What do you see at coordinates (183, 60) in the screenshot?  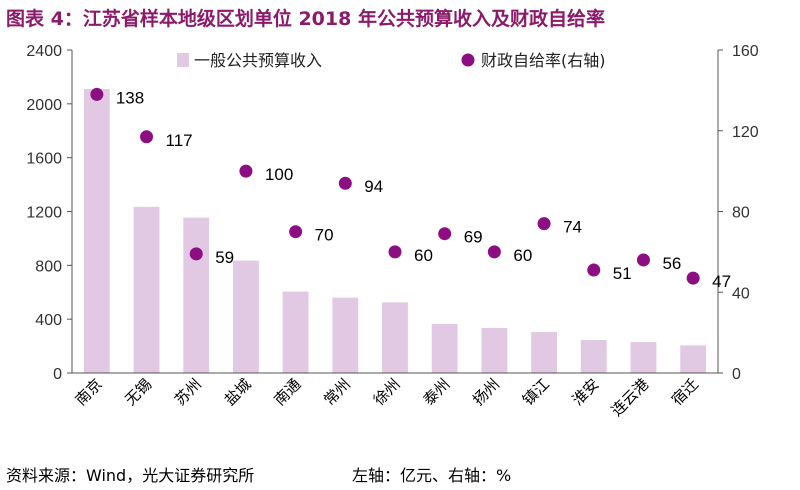 I see `legend-swatch-bar` at bounding box center [183, 60].